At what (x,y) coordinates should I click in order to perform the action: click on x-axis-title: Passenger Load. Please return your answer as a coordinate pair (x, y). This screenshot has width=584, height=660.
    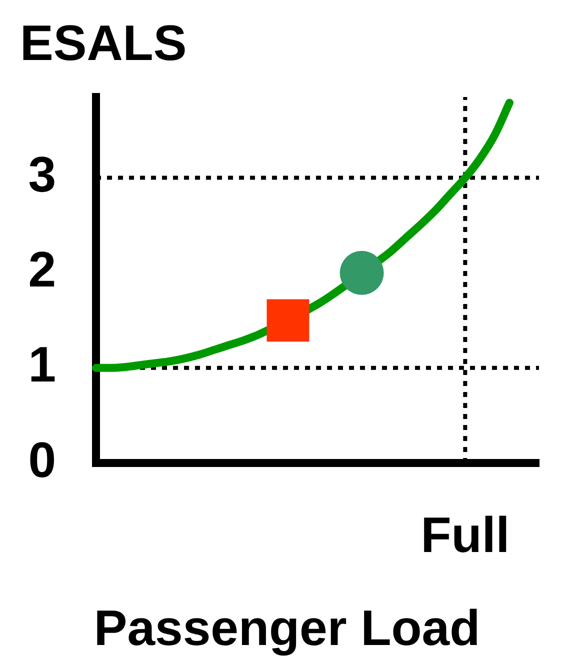
    Looking at the image, I should click on (287, 628).